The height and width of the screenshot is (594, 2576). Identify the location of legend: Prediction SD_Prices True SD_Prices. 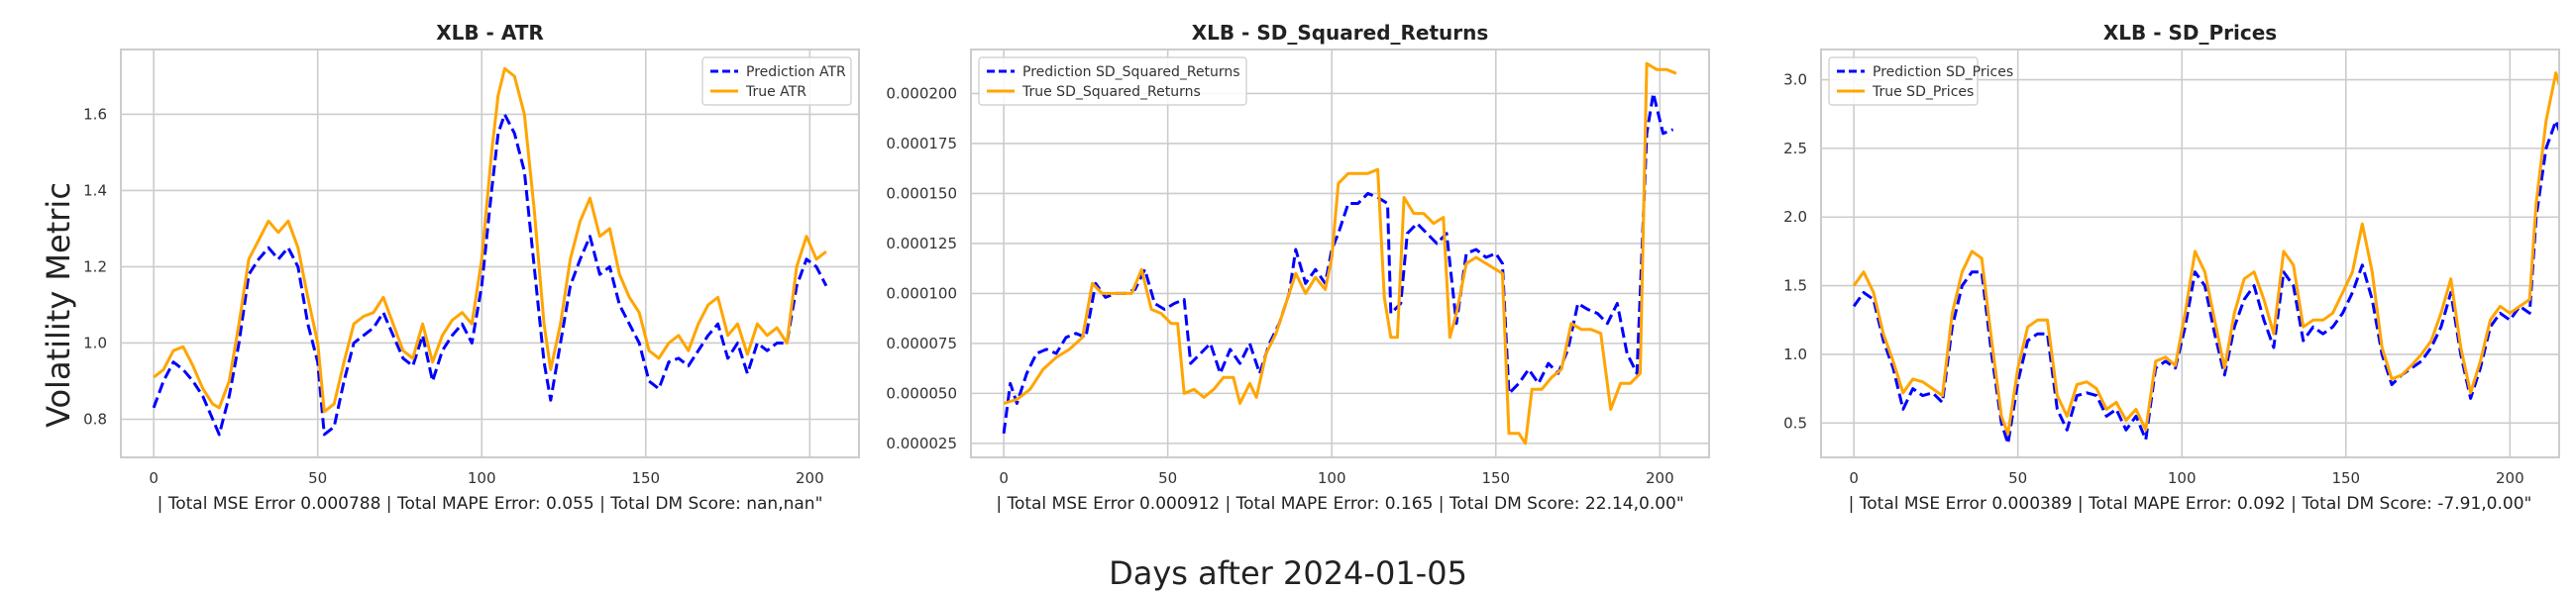
(1921, 81).